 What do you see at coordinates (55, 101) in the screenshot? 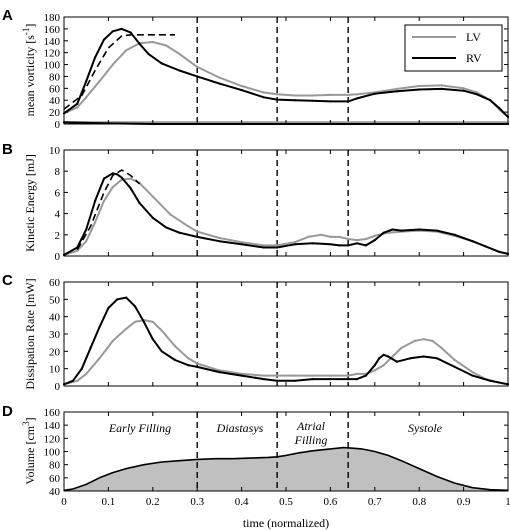
I see `y-tick-label: 40` at bounding box center [55, 101].